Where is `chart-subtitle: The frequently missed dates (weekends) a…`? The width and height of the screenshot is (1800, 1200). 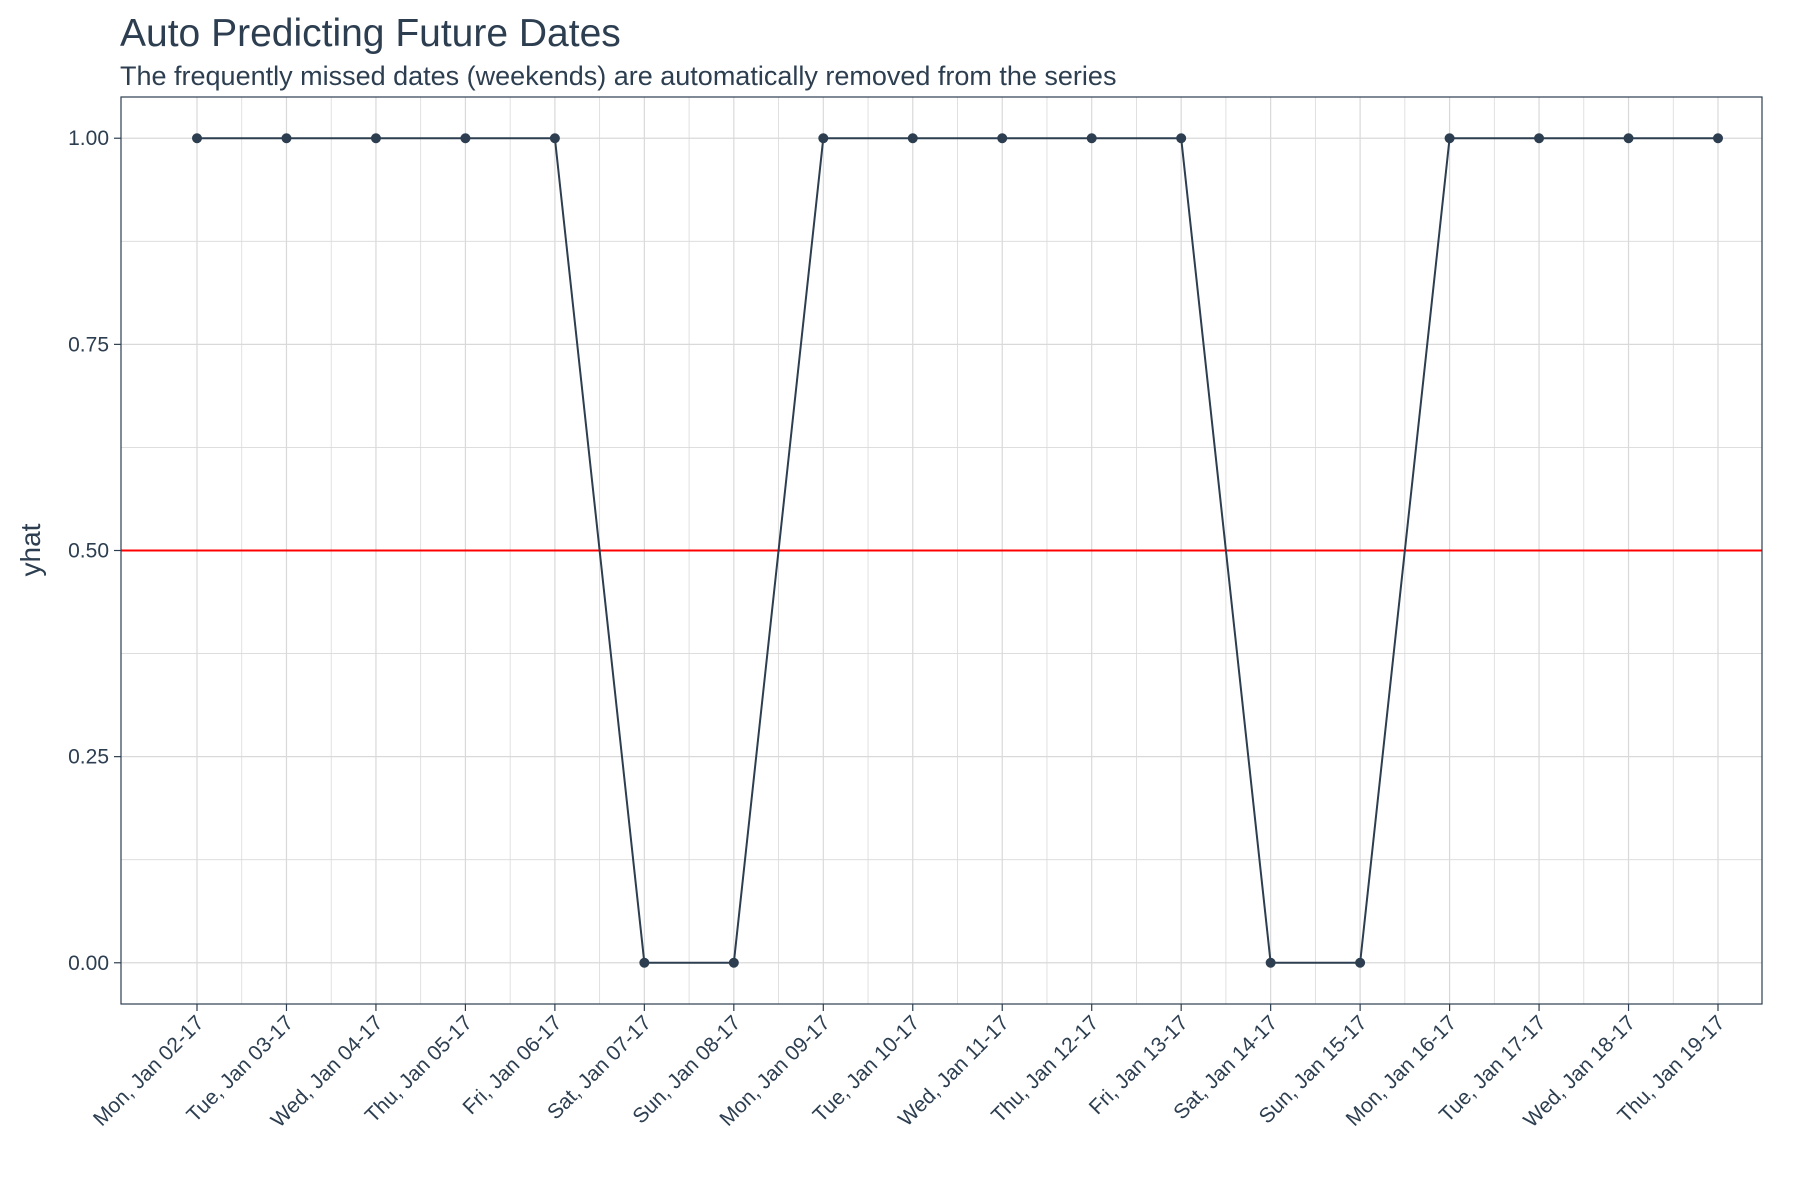 chart-subtitle: The frequently missed dates (weekends) a… is located at coordinates (618, 76).